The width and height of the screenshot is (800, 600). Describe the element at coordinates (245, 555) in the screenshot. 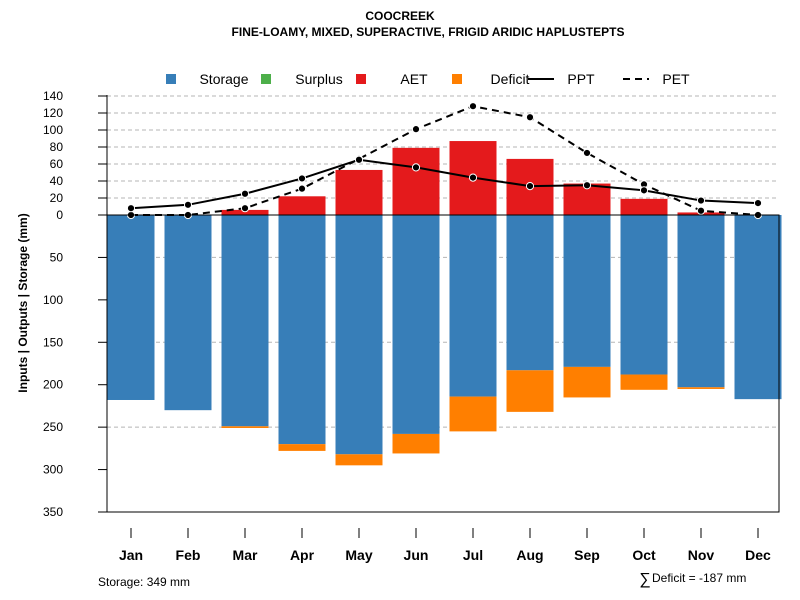

I see `month-label: Mar` at that location.